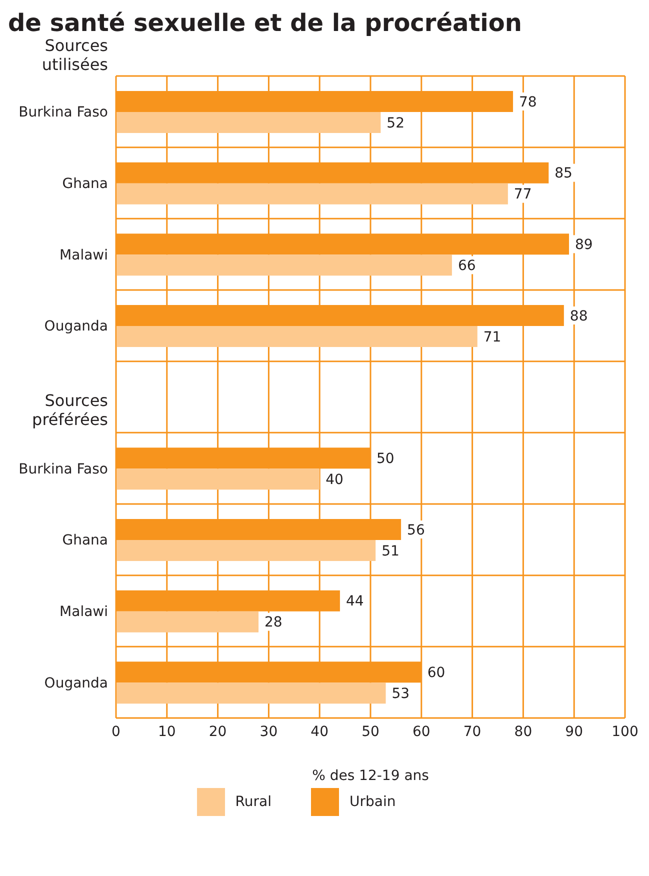  What do you see at coordinates (385, 458) in the screenshot?
I see `data-label: 50` at bounding box center [385, 458].